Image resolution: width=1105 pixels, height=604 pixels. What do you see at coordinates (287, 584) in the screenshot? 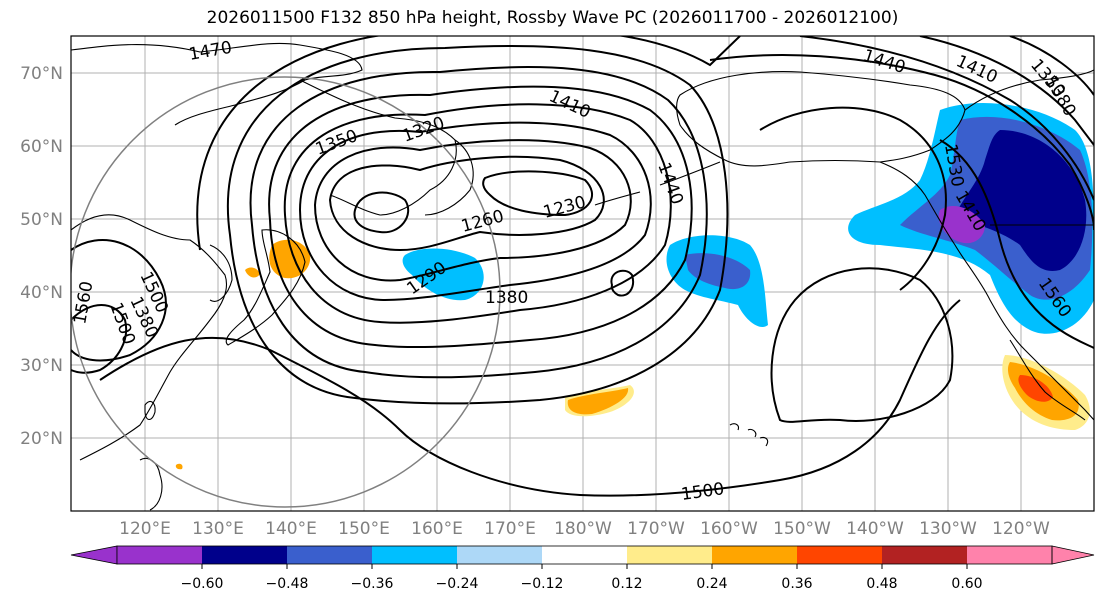
I see `colorbar-tick-label: −0.48` at bounding box center [287, 584].